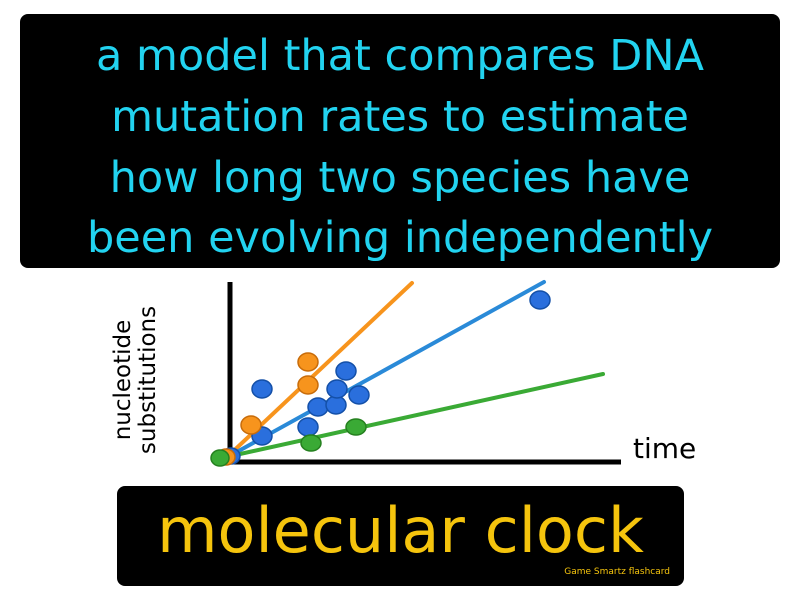 The height and width of the screenshot is (600, 800). What do you see at coordinates (665, 448) in the screenshot?
I see `x-axis-label: time` at bounding box center [665, 448].